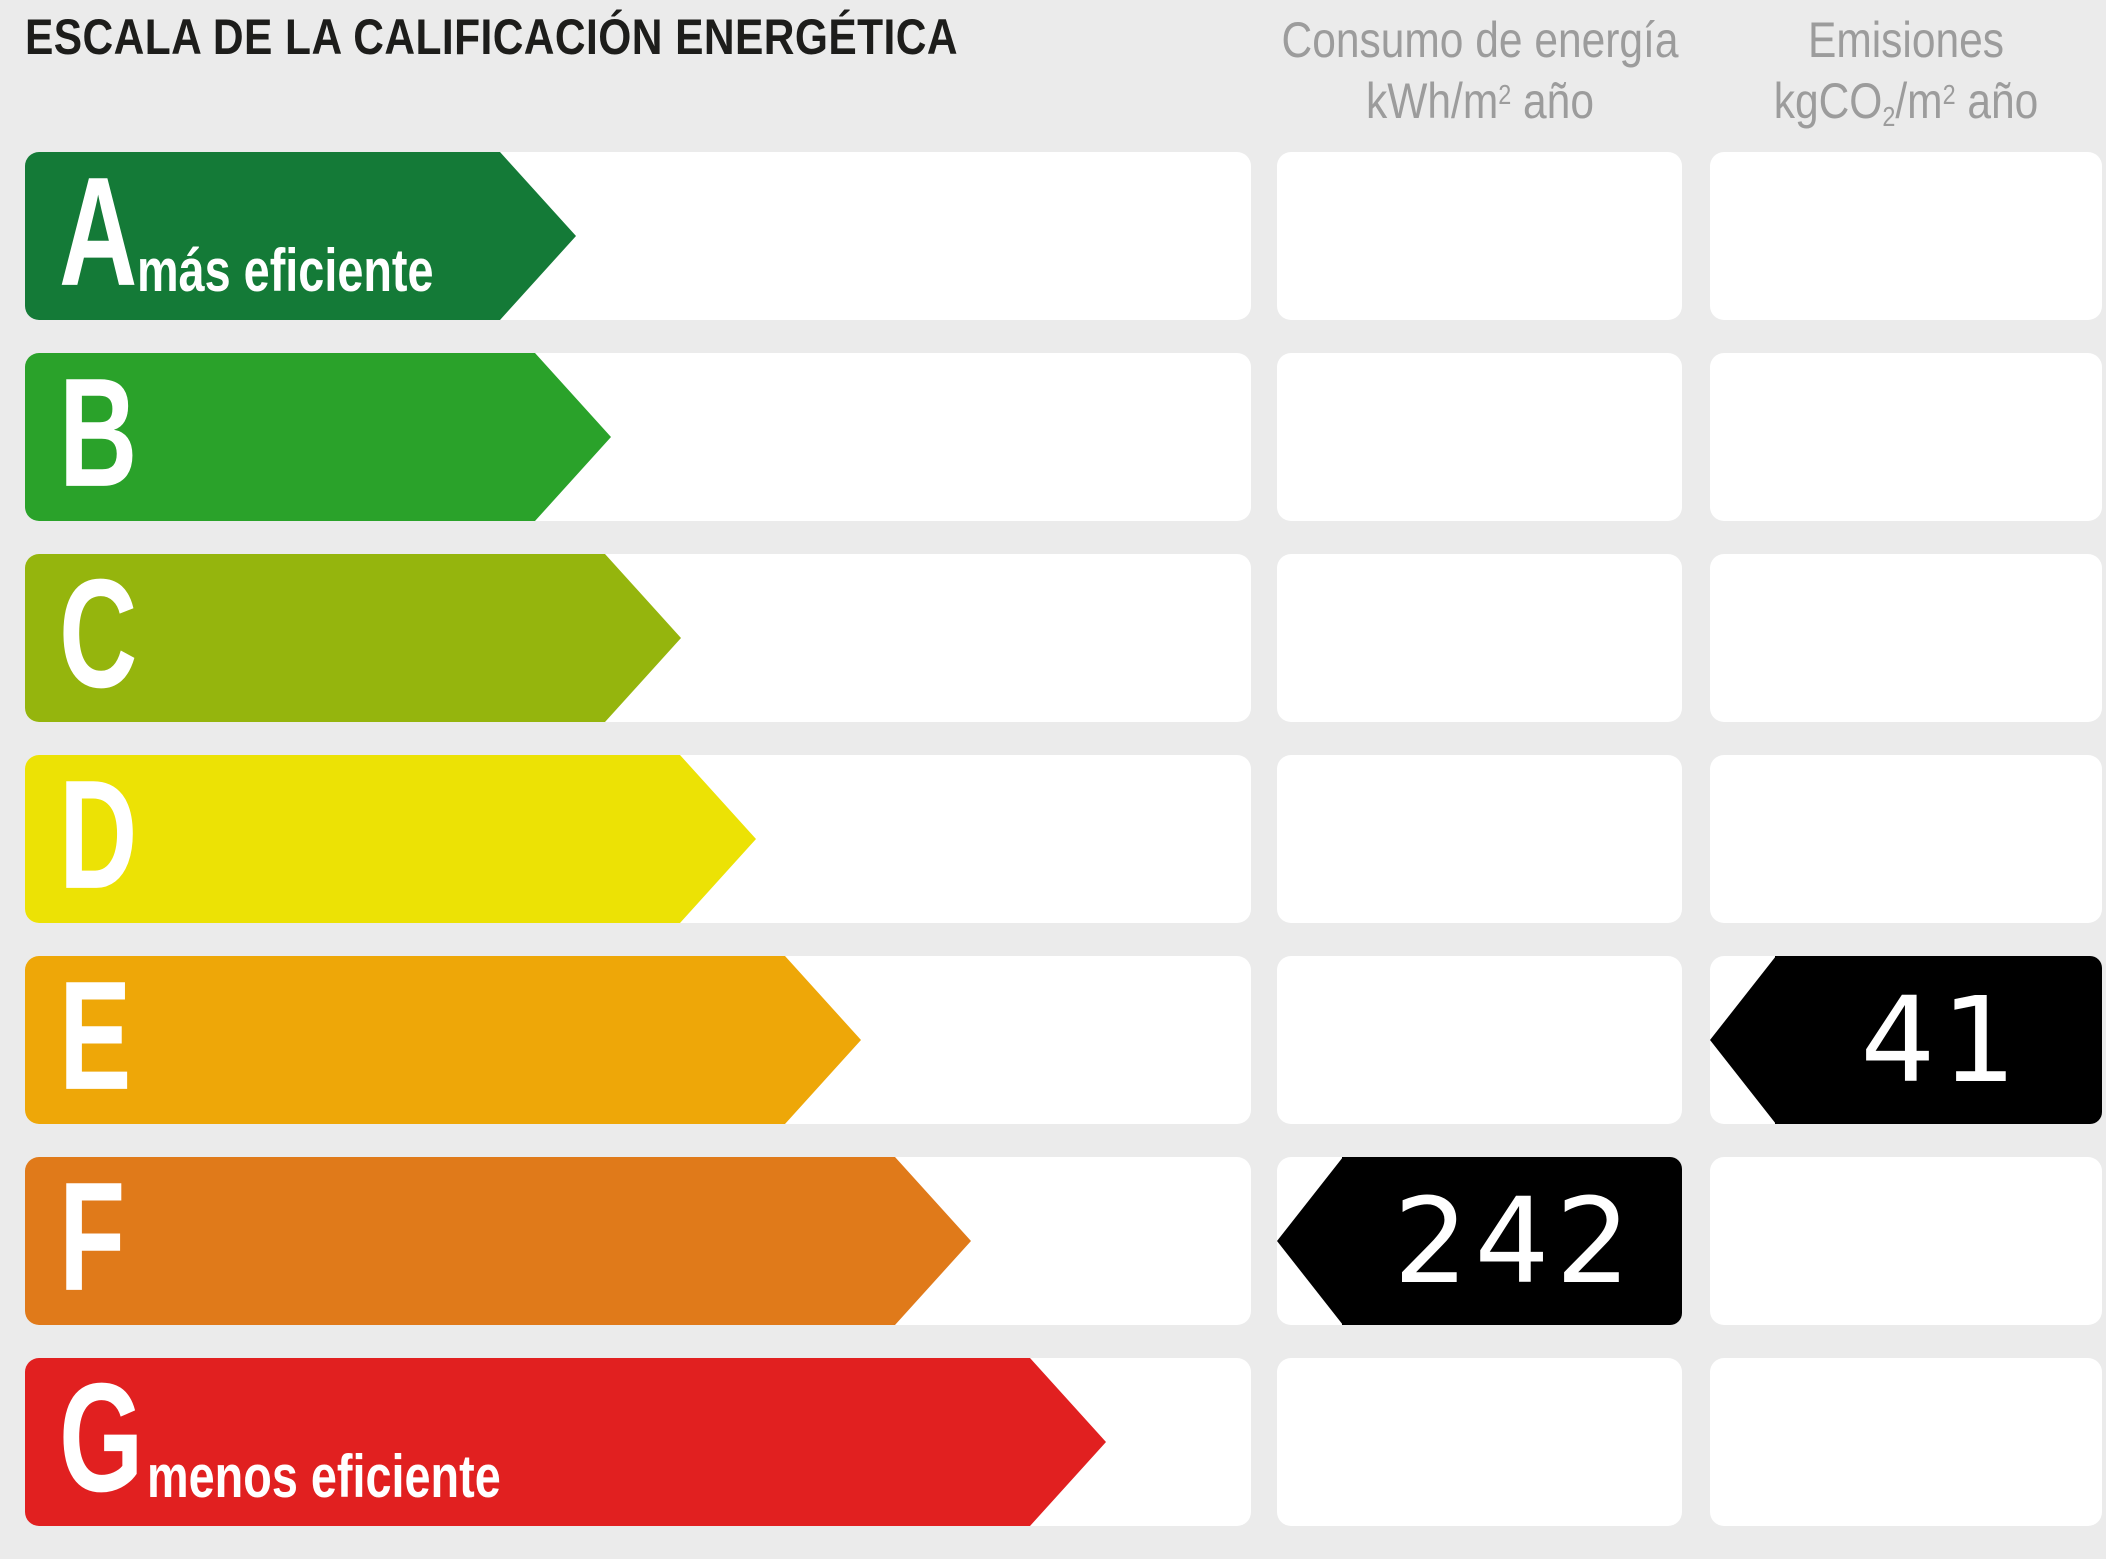 The height and width of the screenshot is (1559, 2106). I want to click on rating-letter: G, so click(101, 1437).